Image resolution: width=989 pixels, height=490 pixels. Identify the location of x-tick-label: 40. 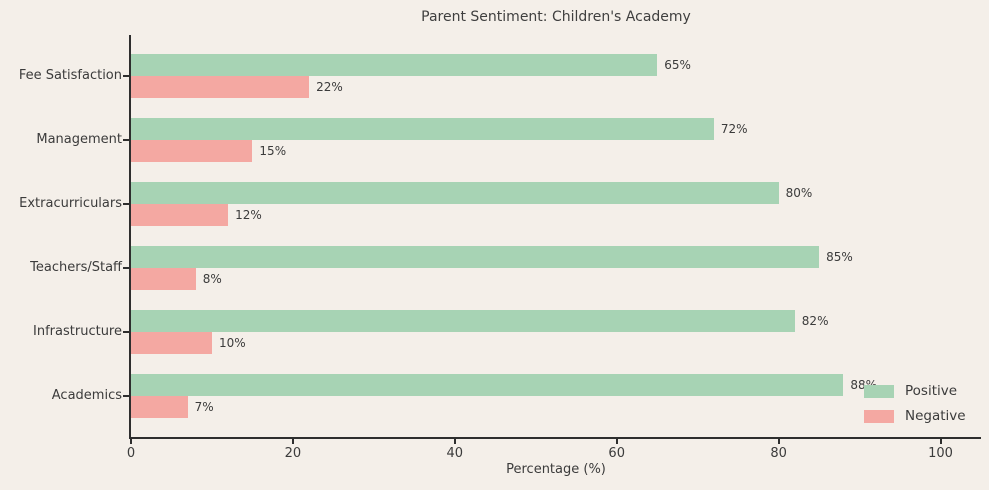
(455, 453).